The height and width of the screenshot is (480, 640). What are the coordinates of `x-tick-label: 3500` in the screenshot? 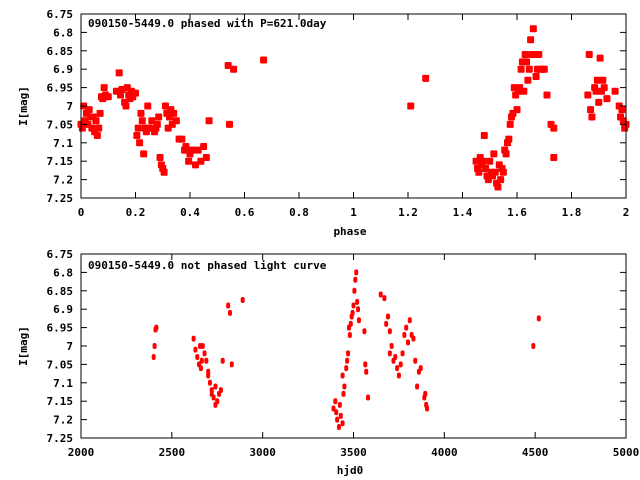 It's located at (353, 452).